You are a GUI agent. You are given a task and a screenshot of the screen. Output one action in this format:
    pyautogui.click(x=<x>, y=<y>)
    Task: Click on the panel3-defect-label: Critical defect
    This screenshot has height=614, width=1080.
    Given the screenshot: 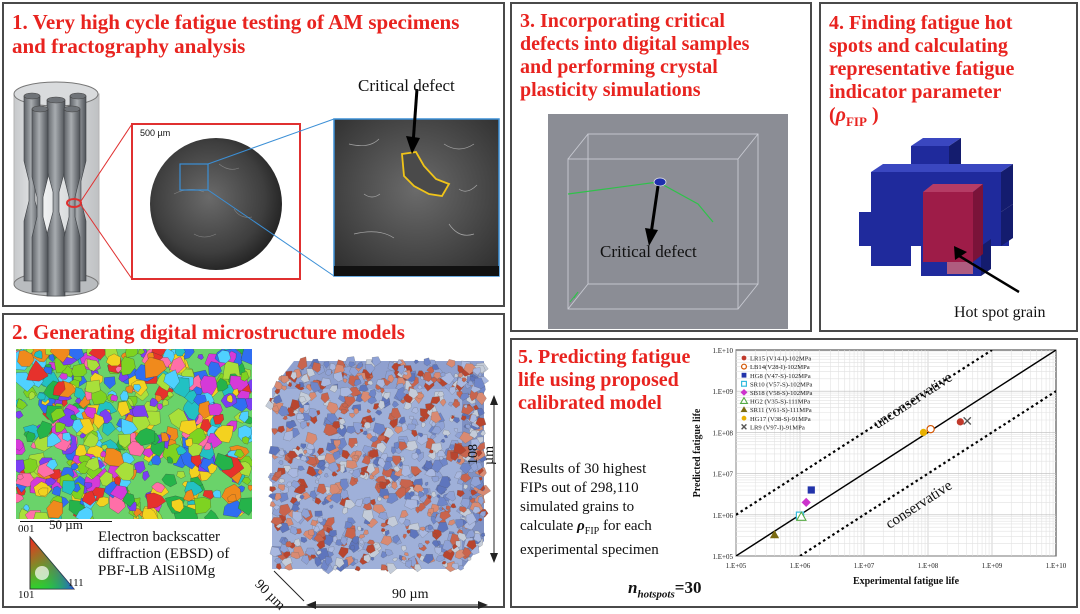 What is the action you would take?
    pyautogui.click(x=648, y=251)
    